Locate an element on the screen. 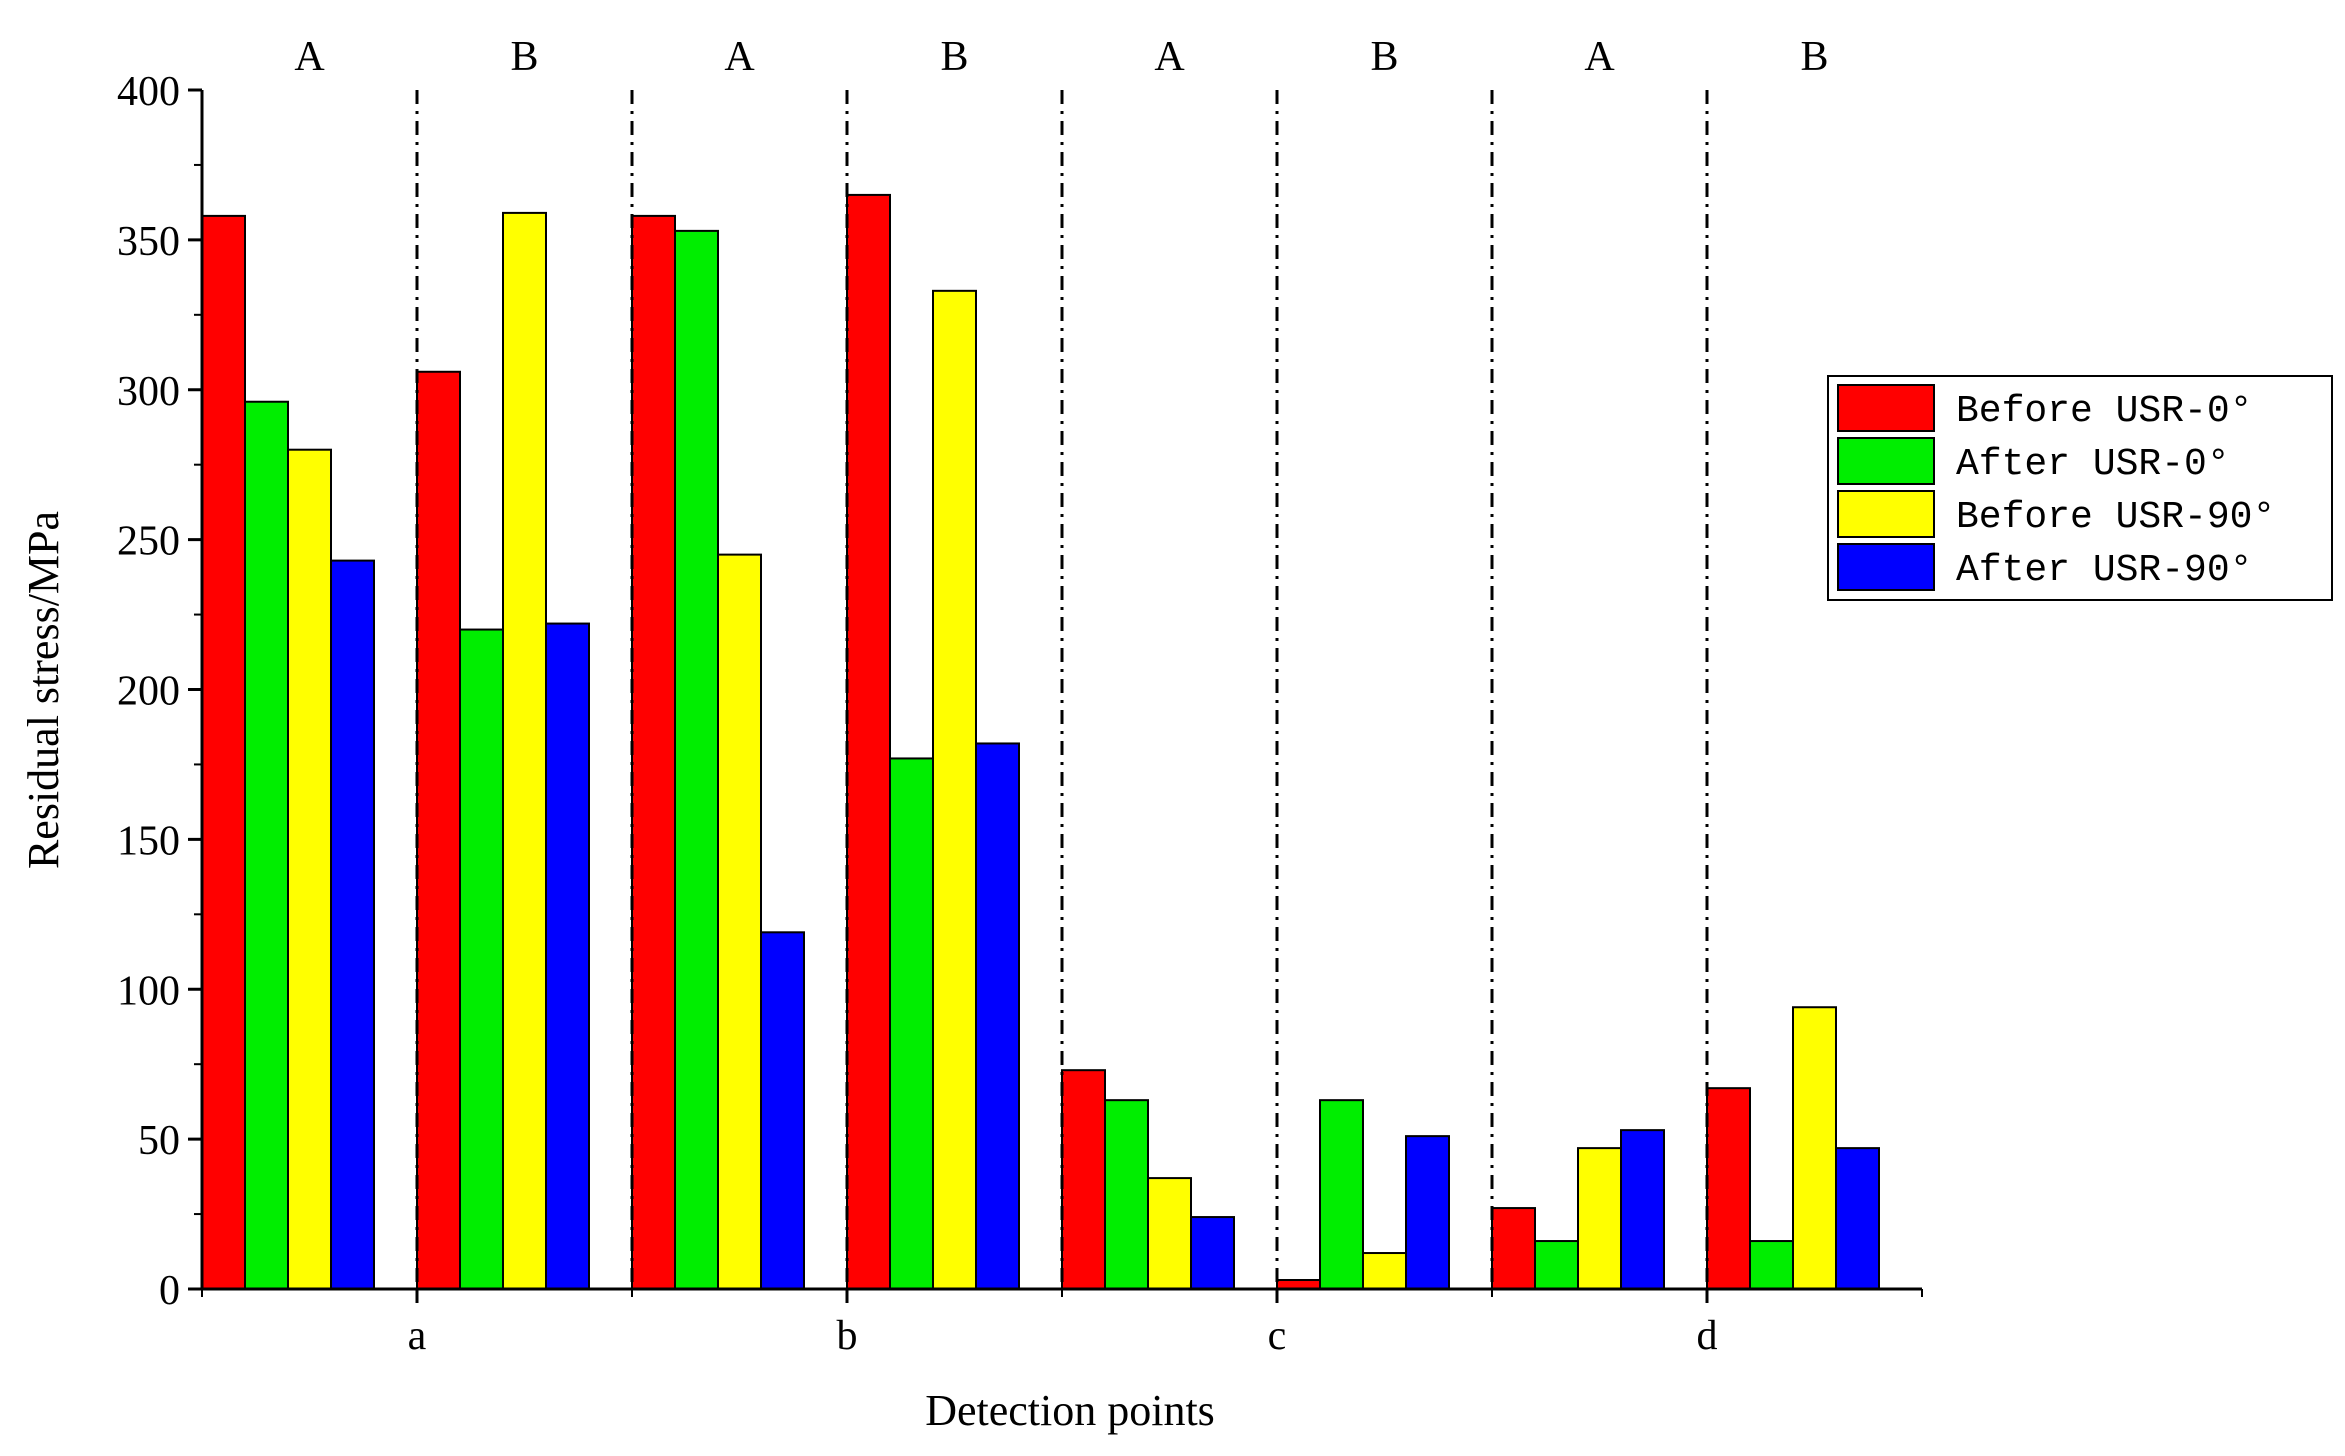  legend-label: After USR-90° is located at coordinates (2104, 570).